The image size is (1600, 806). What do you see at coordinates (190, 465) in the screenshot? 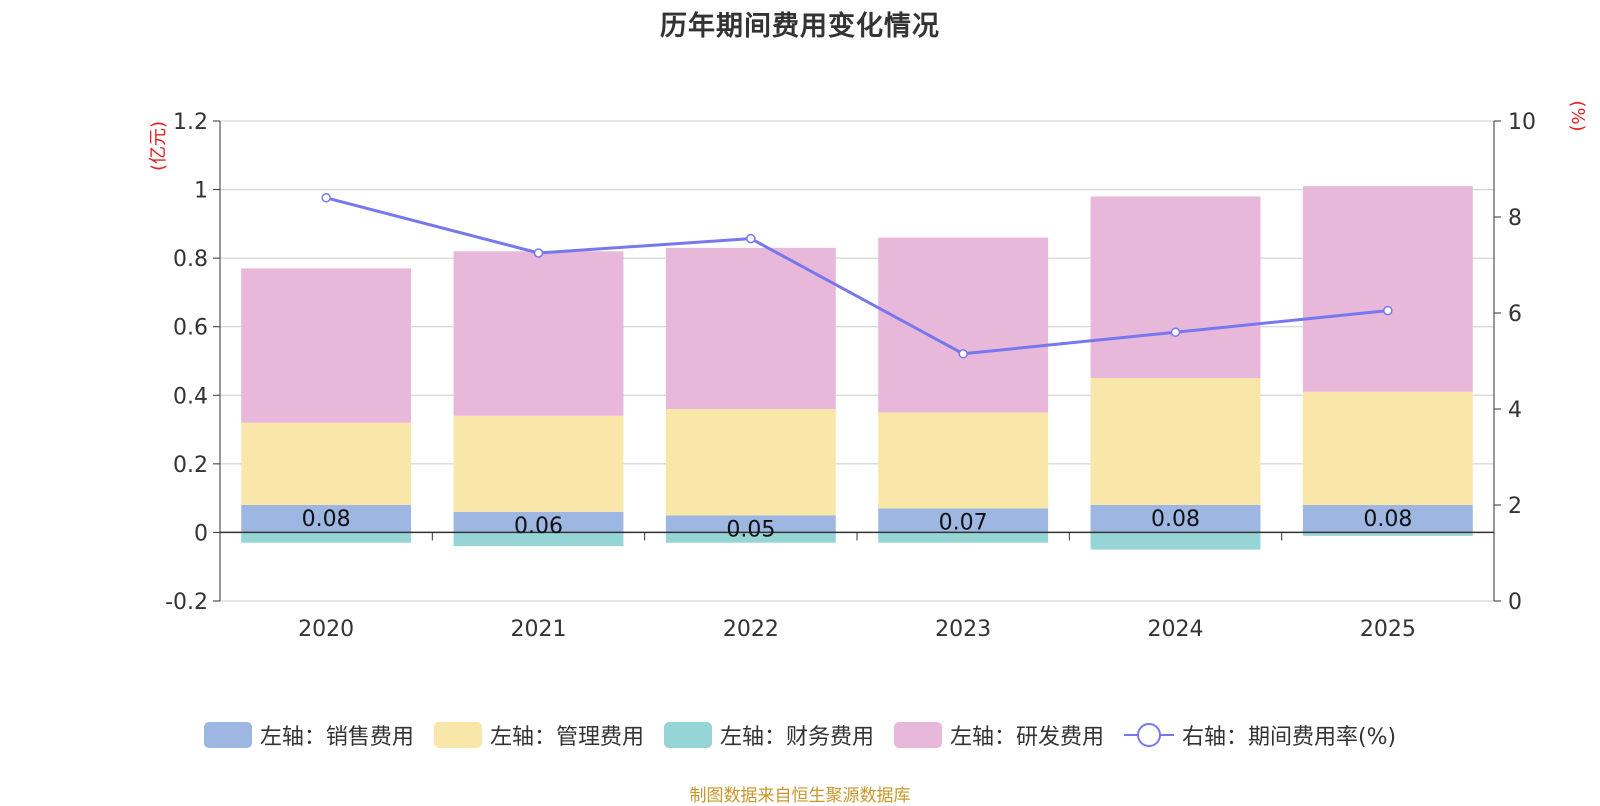
I see `left-axis-tick-label: 0.2` at bounding box center [190, 465].